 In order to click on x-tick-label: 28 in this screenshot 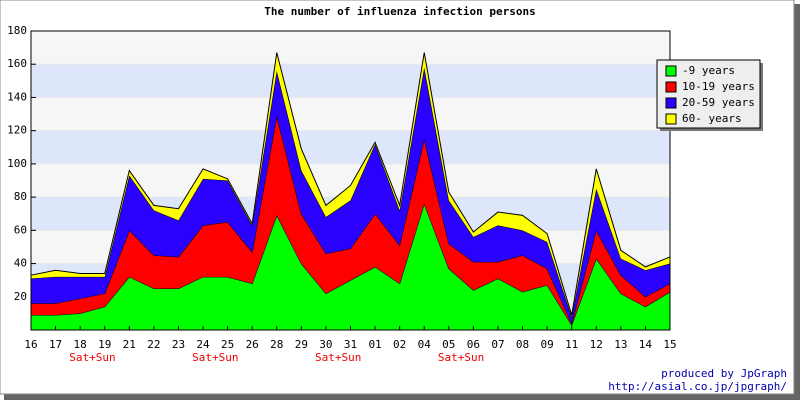, I will do `click(276, 344)`.